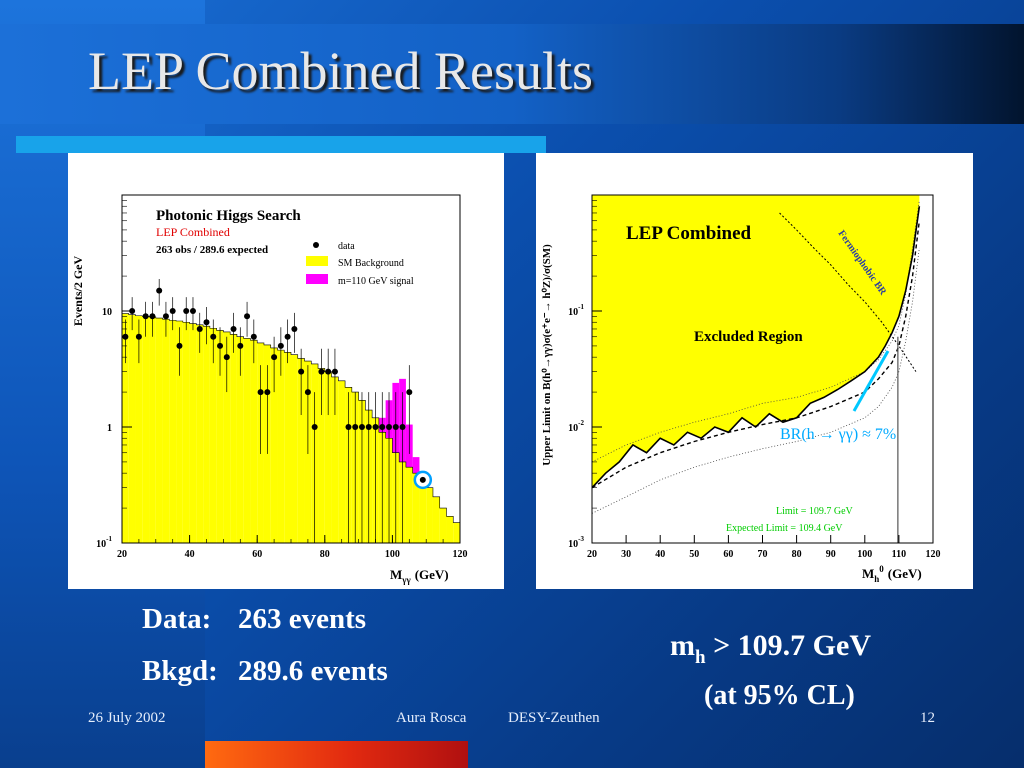 Image resolution: width=1024 pixels, height=768 pixels. I want to click on limit-curves, so click(756, 369).